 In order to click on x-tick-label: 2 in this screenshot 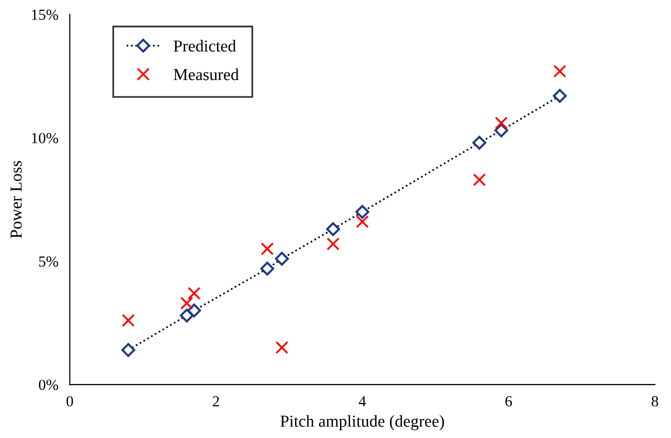, I will do `click(216, 401)`.